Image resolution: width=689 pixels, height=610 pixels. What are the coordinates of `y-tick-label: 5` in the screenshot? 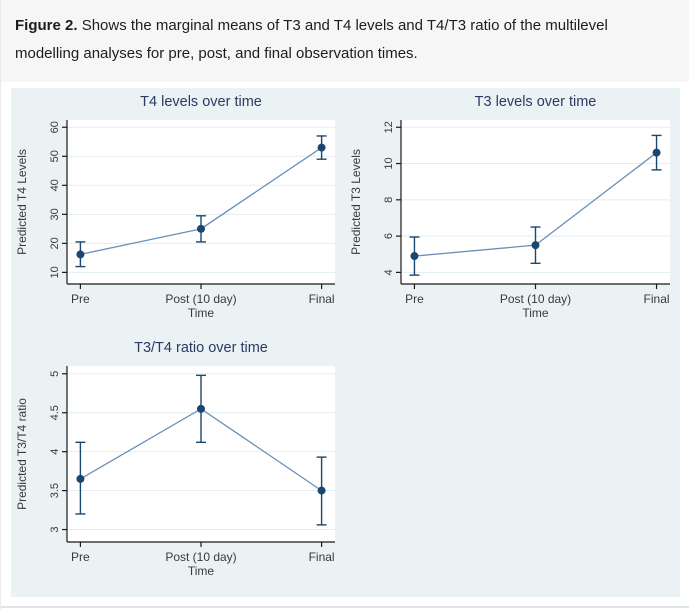 It's located at (55, 374).